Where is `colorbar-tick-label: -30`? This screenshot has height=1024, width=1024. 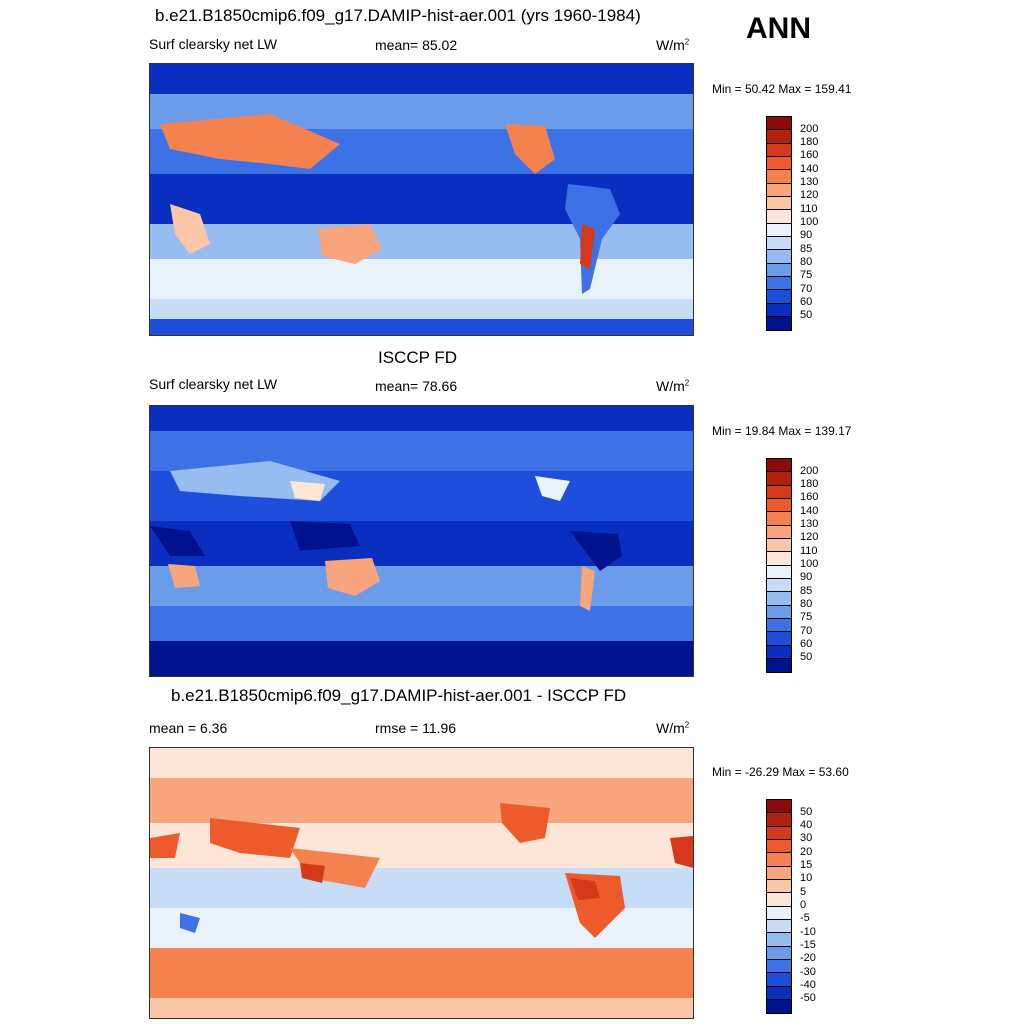
colorbar-tick-label: -30 is located at coordinates (808, 971).